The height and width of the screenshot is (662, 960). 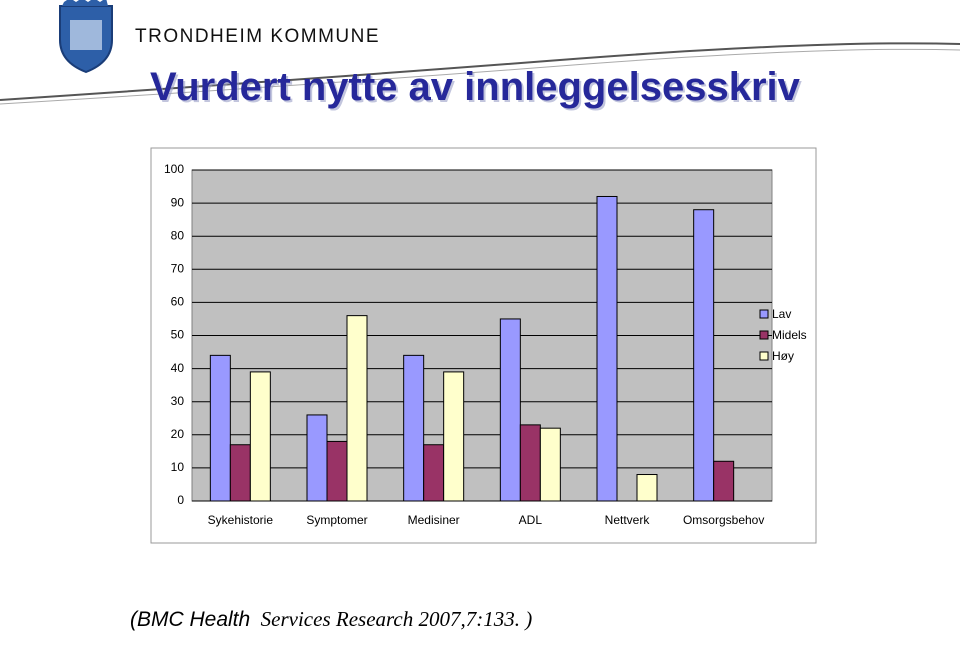 I want to click on organization: TRONDHEIM KOMMUNE, so click(x=257, y=36).